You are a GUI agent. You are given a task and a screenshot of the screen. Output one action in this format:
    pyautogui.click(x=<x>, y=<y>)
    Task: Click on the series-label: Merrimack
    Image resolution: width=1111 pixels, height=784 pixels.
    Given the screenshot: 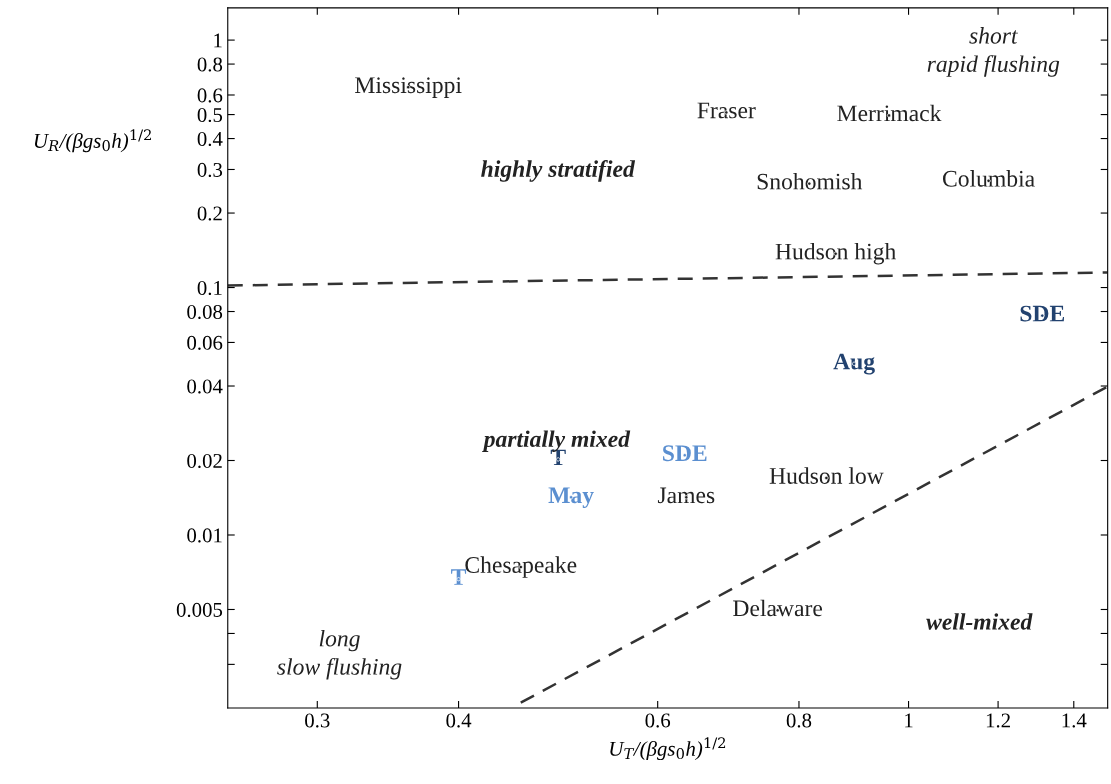 What is the action you would take?
    pyautogui.click(x=889, y=113)
    